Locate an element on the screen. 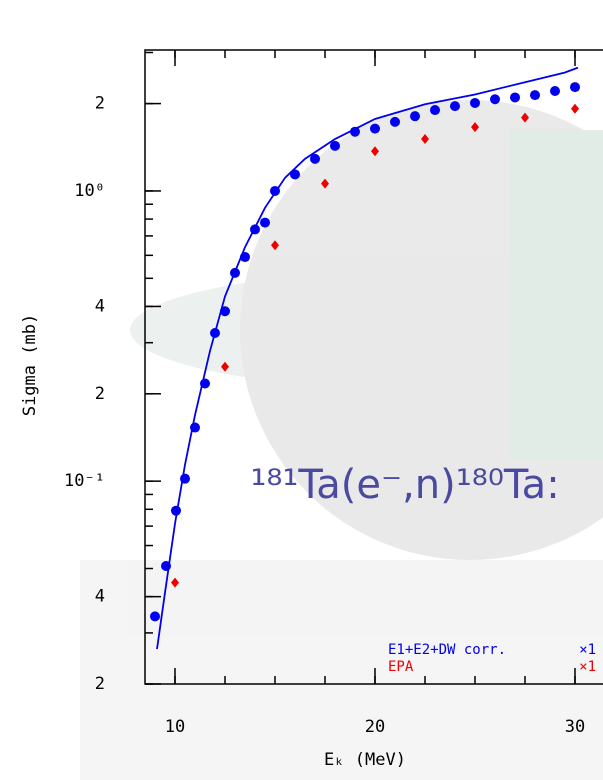 The width and height of the screenshot is (603, 780). x-tick-label: 10 is located at coordinates (175, 727).